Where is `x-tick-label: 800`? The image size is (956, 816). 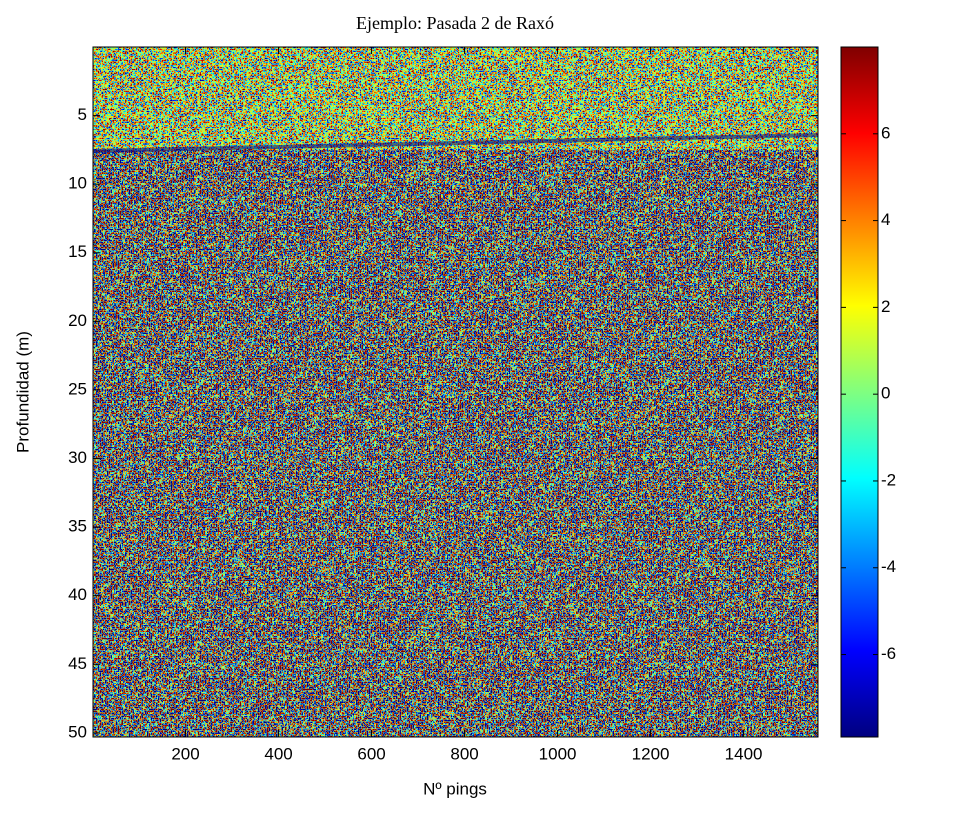
x-tick-label: 800 is located at coordinates (464, 753).